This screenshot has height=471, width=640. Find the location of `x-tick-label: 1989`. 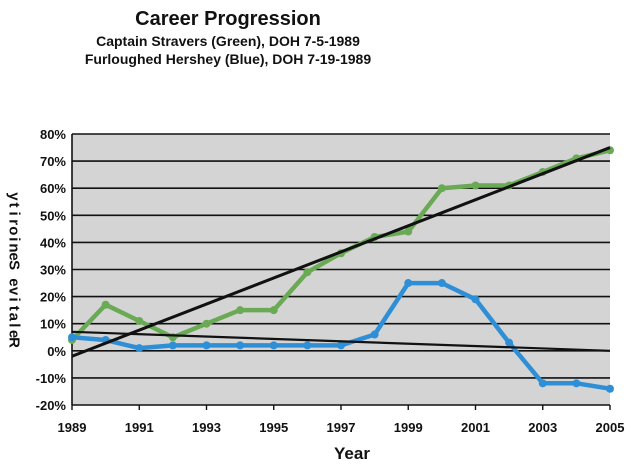

x-tick-label: 1989 is located at coordinates (72, 427).